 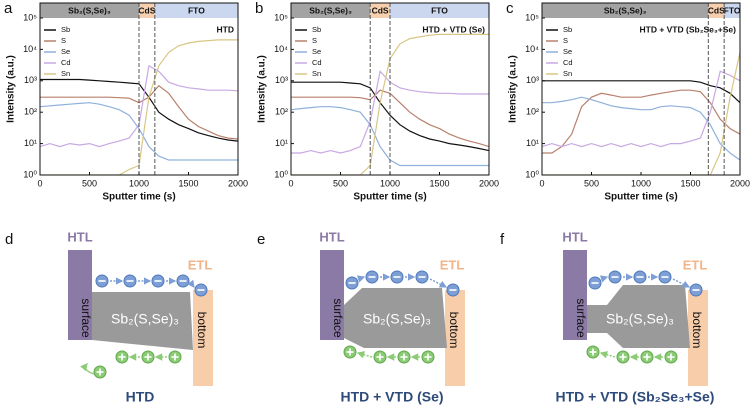 What do you see at coordinates (687, 29) in the screenshot?
I see `annotation: HTD + VTD (Sb₂Se₃+Se)` at bounding box center [687, 29].